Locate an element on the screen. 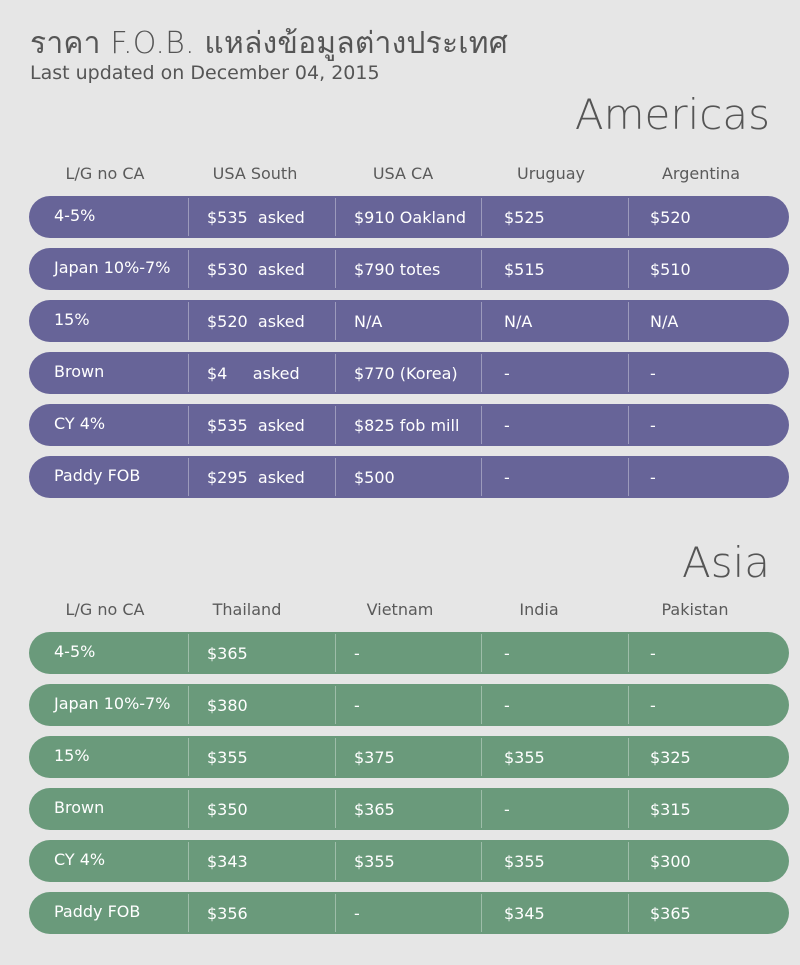 The height and width of the screenshot is (965, 800). table-cell: $825 fob mill is located at coordinates (407, 425).